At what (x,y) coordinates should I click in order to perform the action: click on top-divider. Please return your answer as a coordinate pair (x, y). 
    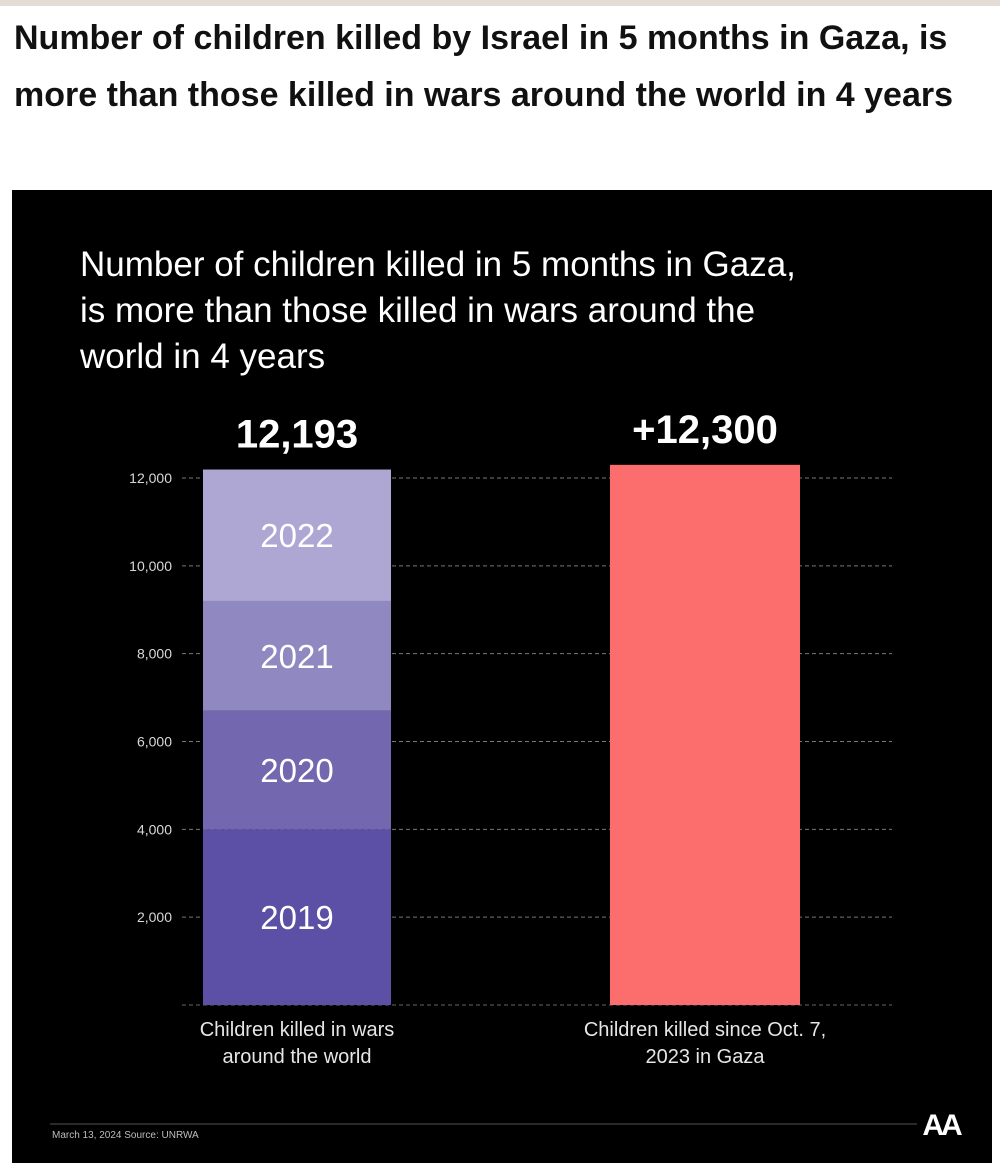
    Looking at the image, I should click on (500, 3).